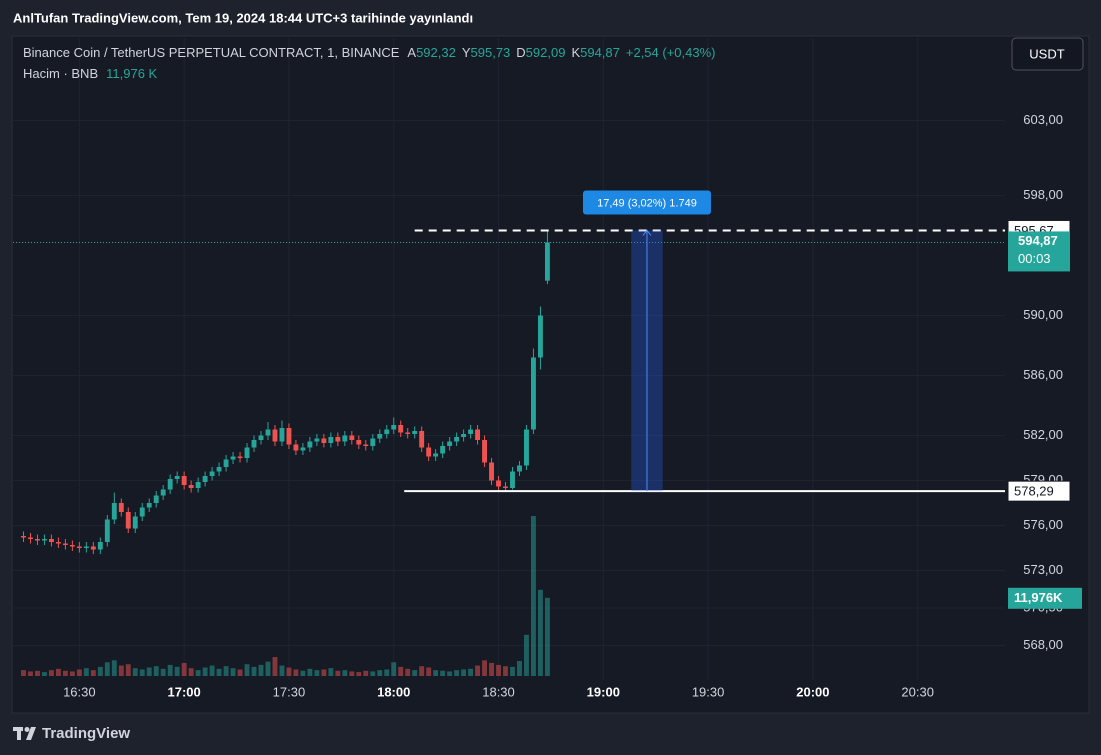  Describe the element at coordinates (575, 52) in the screenshot. I see `legend-key: K` at that location.